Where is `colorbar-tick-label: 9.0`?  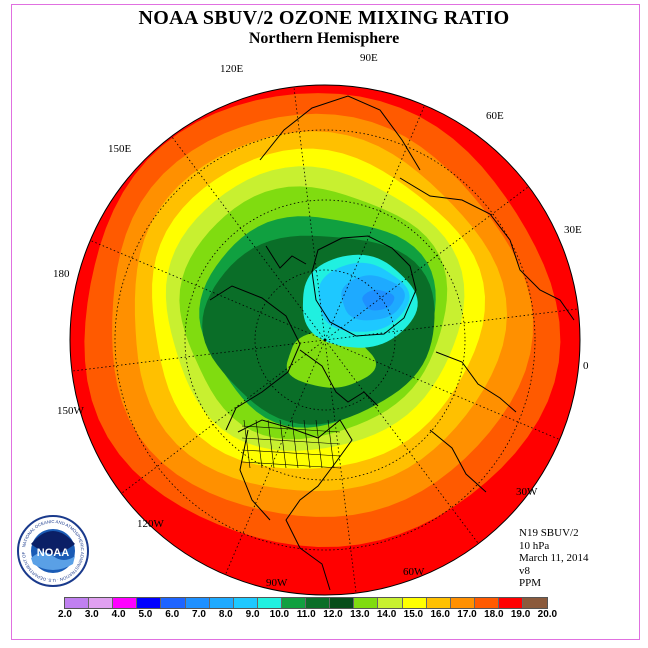
colorbar-tick-label: 9.0 is located at coordinates (252, 614).